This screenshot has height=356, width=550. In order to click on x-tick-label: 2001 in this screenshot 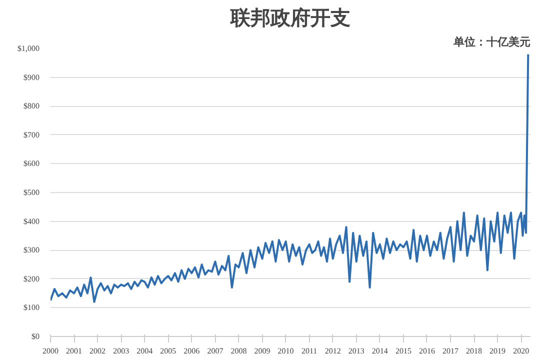, I will do `click(74, 351)`.